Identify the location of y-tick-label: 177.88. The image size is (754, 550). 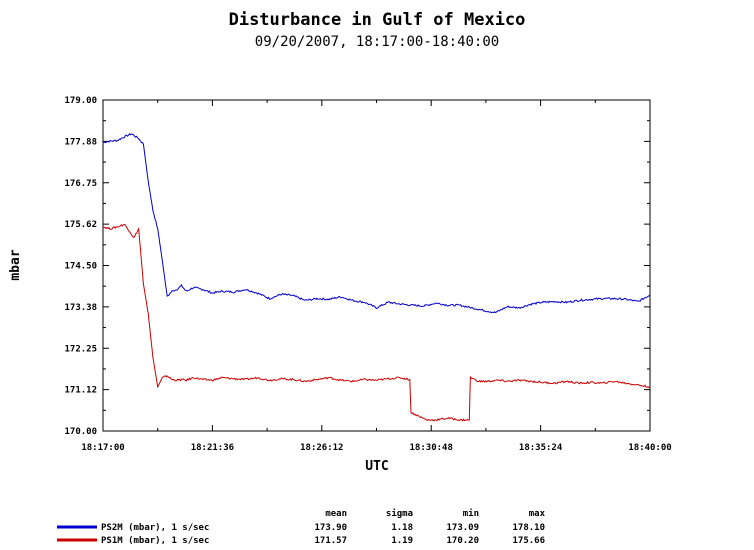
(80, 142).